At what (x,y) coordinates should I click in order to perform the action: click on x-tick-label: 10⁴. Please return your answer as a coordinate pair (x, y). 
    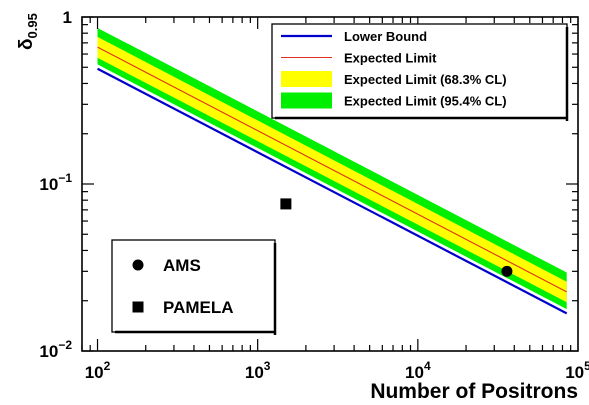
    Looking at the image, I should click on (418, 370).